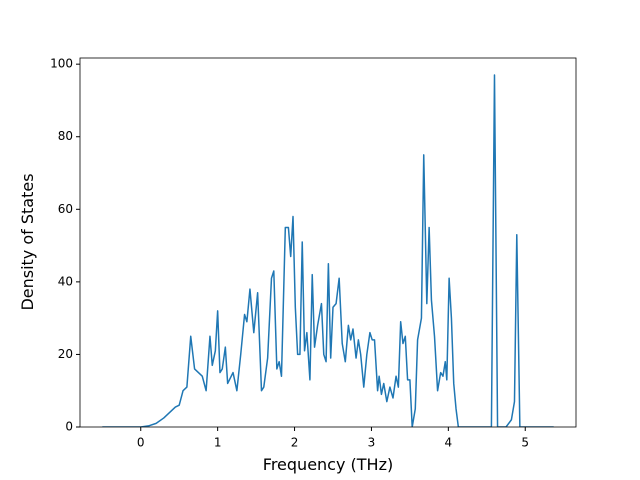  Describe the element at coordinates (61, 64) in the screenshot. I see `y-tick-label: 100` at that location.